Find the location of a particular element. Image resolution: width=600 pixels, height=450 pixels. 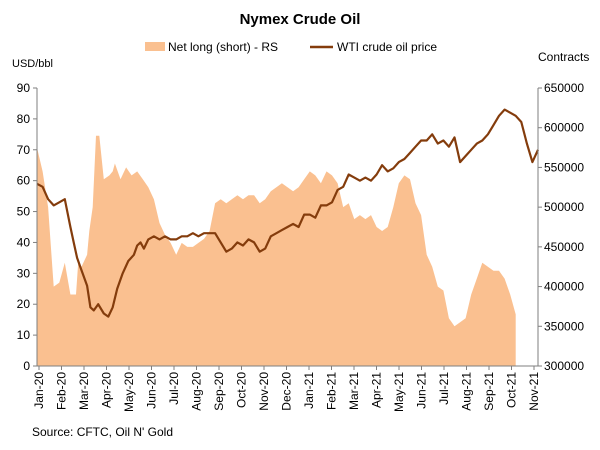

legend-label-wti: WTI crude oil price is located at coordinates (387, 47).